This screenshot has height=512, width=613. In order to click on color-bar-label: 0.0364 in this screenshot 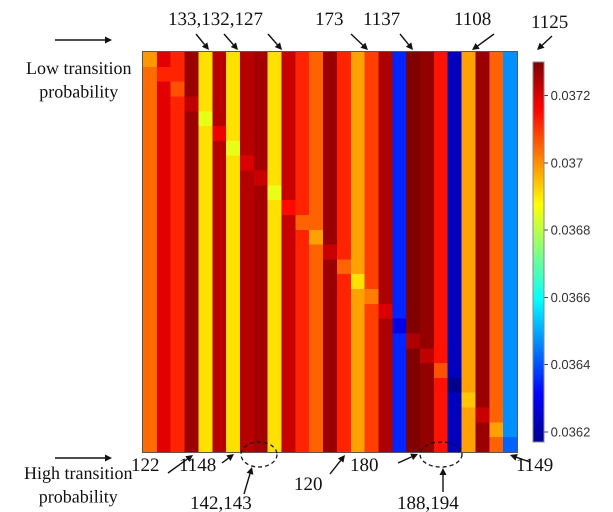, I will do `click(570, 364)`.